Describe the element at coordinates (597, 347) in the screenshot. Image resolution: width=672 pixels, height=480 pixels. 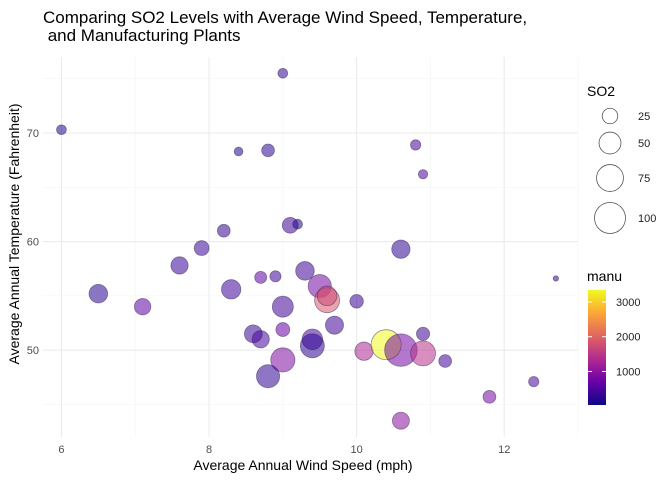
I see `color-bar` at that location.